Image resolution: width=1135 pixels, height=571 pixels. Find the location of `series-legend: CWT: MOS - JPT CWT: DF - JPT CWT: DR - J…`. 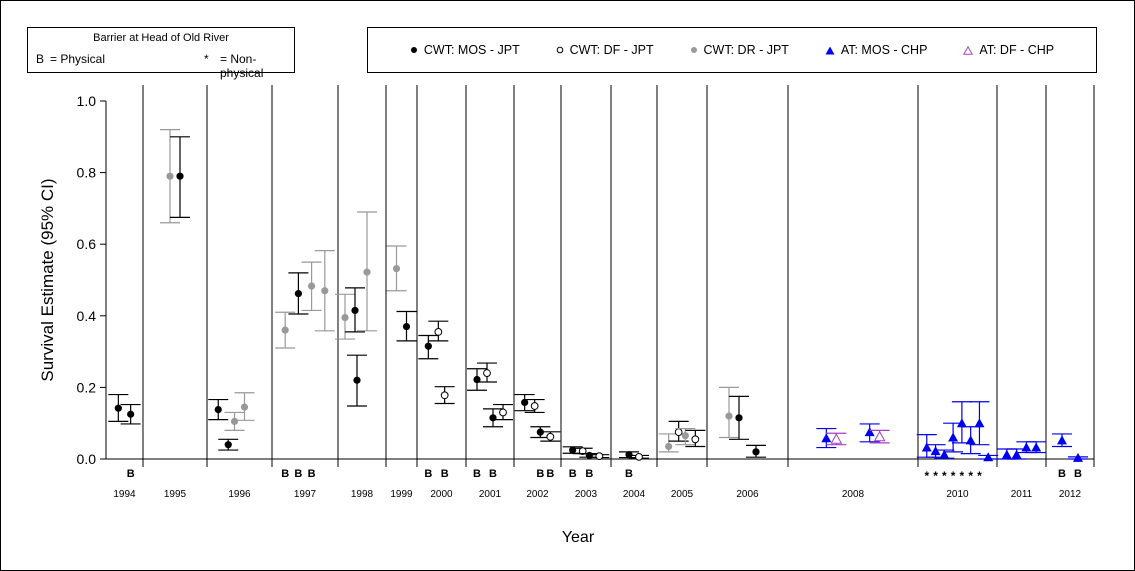

series-legend: CWT: MOS - JPT CWT: DF - JPT CWT: DR - J… is located at coordinates (732, 50).